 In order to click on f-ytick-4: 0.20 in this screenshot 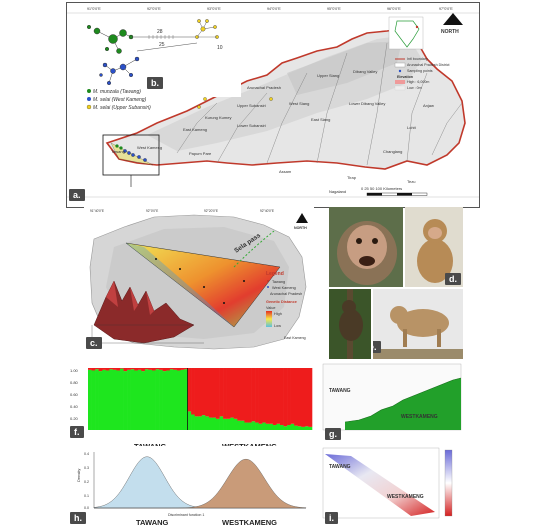, I will do `click(74, 418)`.